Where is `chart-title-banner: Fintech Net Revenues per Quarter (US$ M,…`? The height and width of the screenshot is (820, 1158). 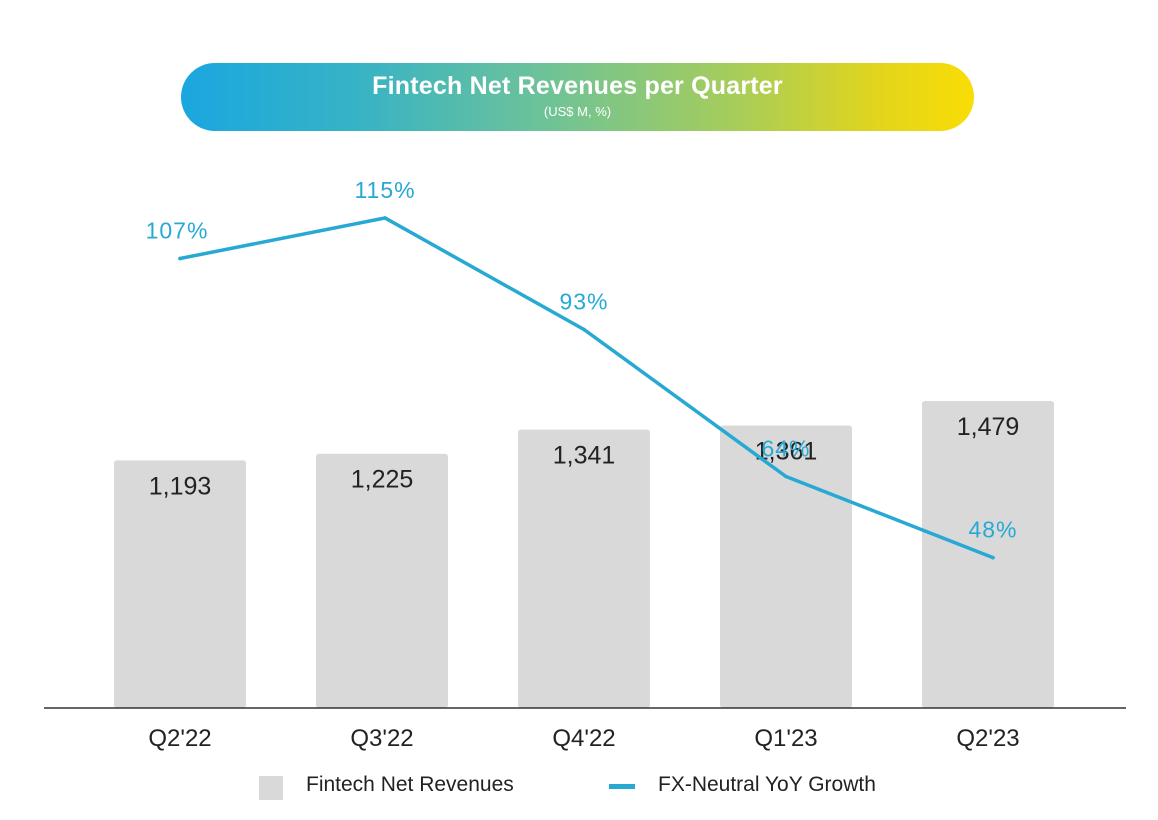 chart-title-banner: Fintech Net Revenues per Quarter (US$ M,… is located at coordinates (577, 97).